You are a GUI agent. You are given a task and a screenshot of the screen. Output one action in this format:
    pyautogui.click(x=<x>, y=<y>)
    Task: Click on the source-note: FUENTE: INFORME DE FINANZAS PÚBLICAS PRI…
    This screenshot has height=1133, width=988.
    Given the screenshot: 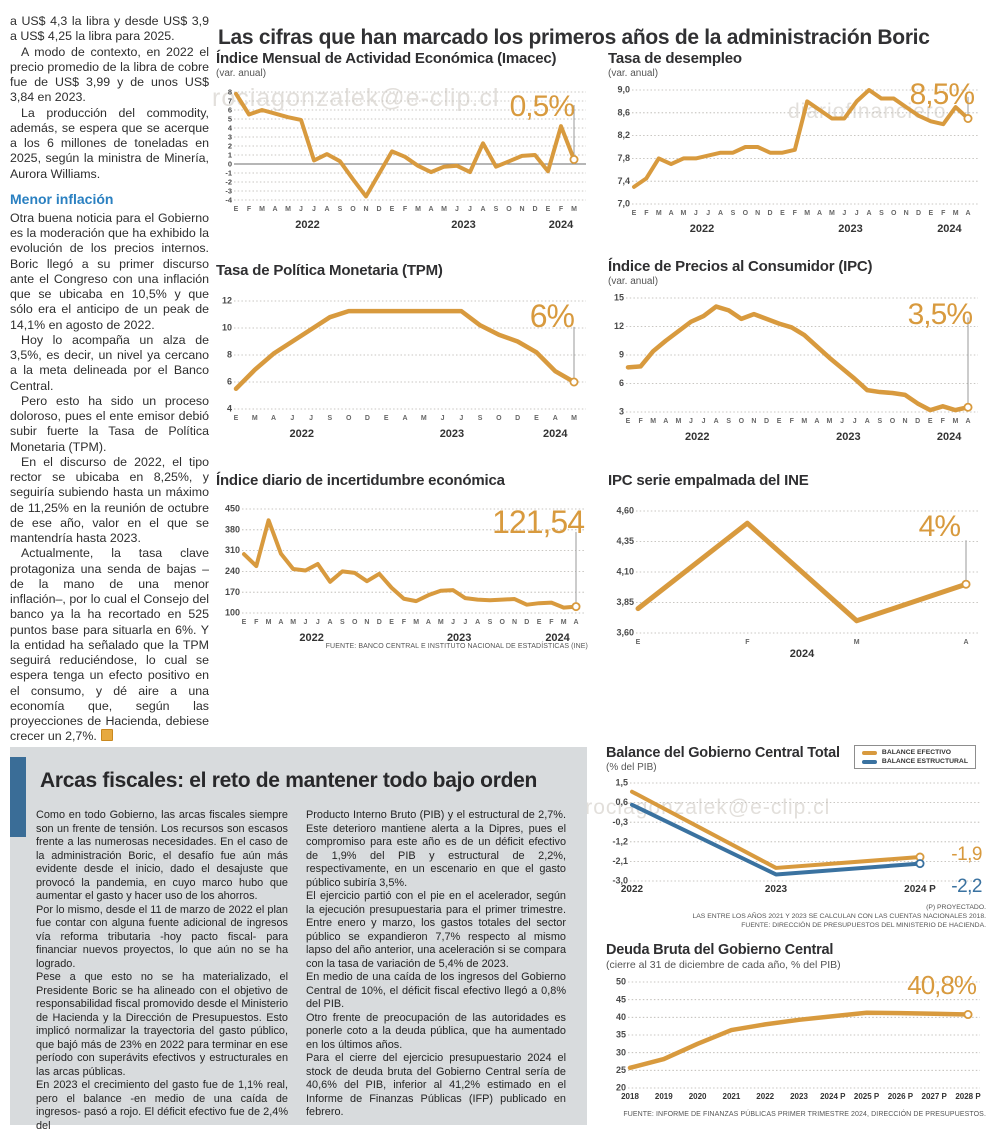 What is the action you would take?
    pyautogui.click(x=804, y=1114)
    